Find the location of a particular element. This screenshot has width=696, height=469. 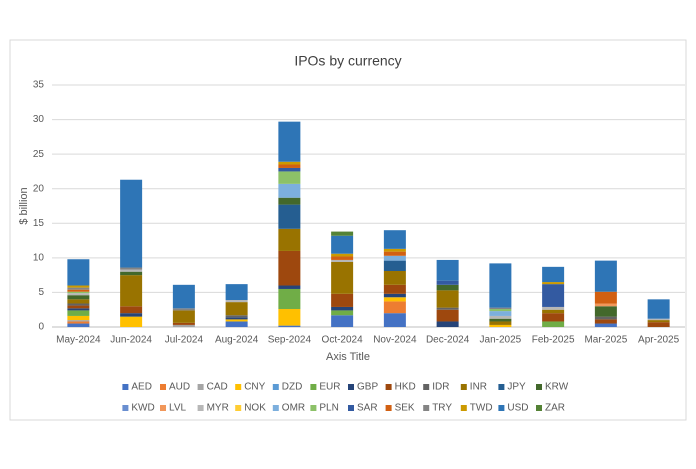

x-tick-label: Sep-2024 is located at coordinates (290, 340).